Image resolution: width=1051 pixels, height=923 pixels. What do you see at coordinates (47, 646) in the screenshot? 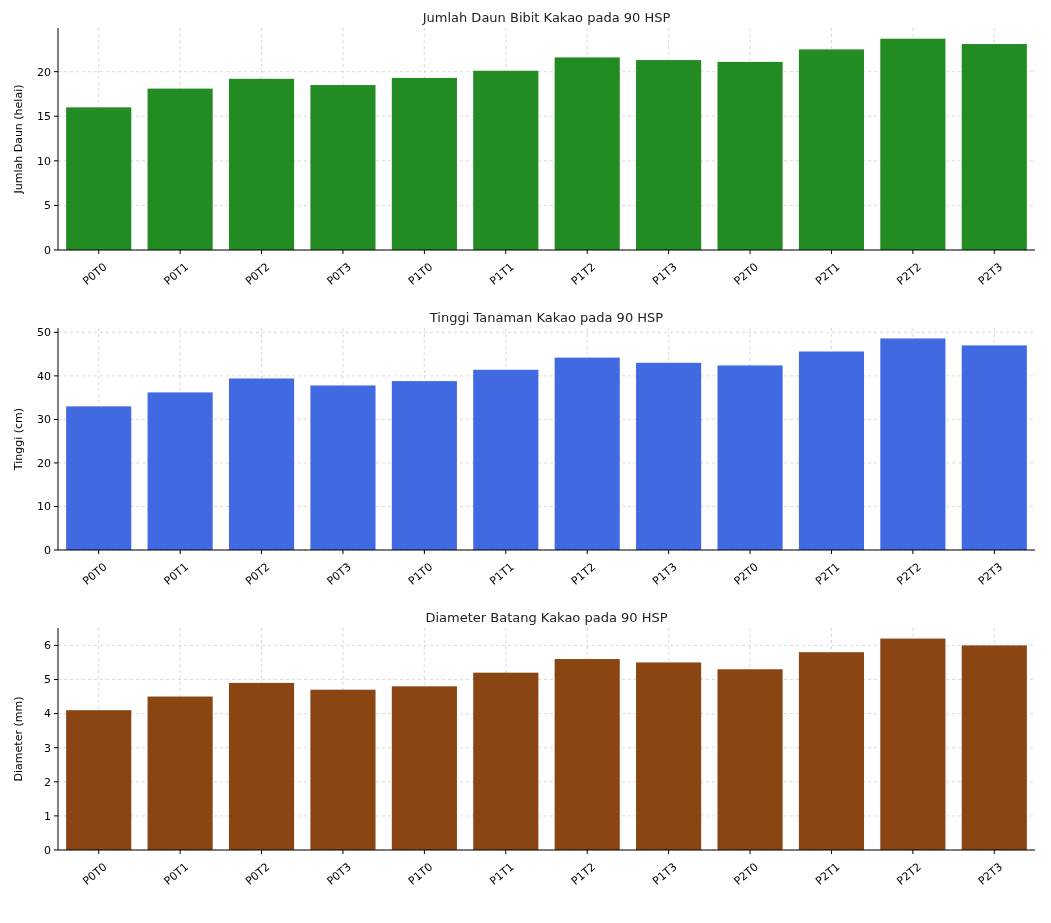
I see `y-tick-label: 6` at bounding box center [47, 646].